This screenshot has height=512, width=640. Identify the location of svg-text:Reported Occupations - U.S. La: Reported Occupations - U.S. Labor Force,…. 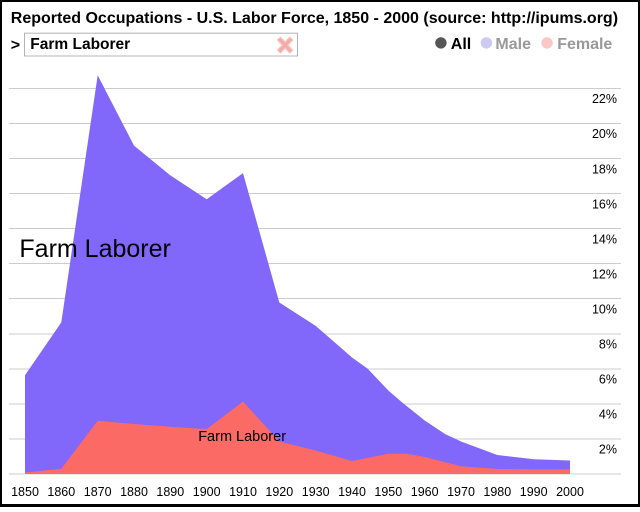
(314, 18).